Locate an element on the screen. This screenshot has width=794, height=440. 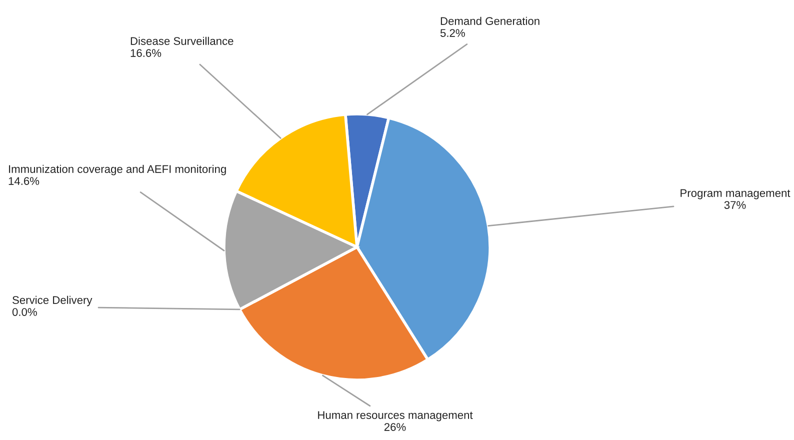
slice-label: Immunization coverage and AEFI monitoring is located at coordinates (117, 170).